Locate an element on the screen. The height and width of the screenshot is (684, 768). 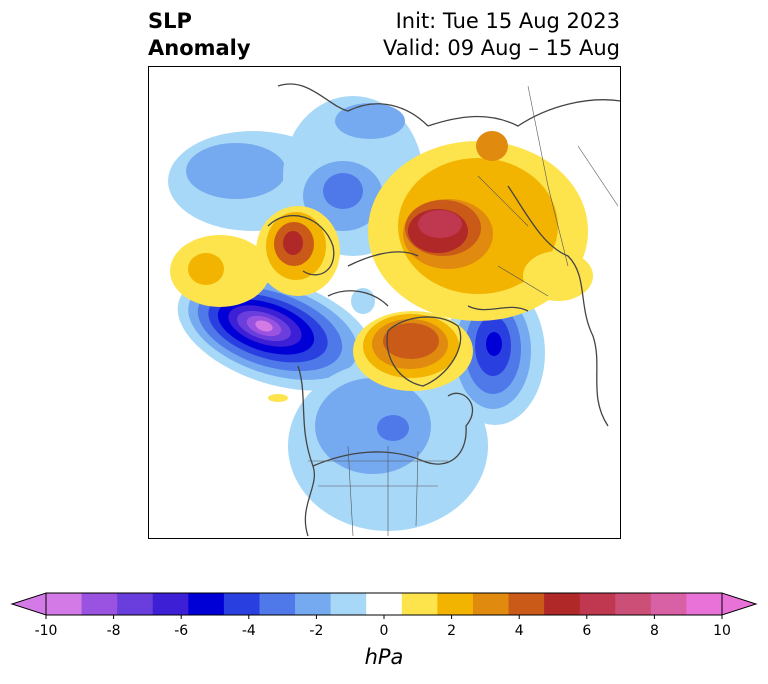
colorbar-tick-label: -8 is located at coordinates (114, 631).